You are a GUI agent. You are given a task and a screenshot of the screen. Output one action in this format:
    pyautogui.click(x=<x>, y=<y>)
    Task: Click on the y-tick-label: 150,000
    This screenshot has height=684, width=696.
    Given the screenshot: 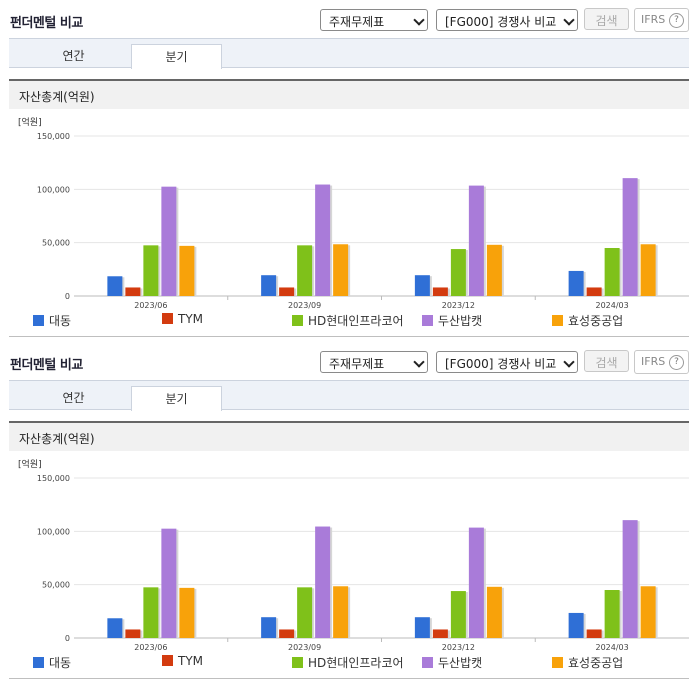 What is the action you would take?
    pyautogui.click(x=53, y=136)
    